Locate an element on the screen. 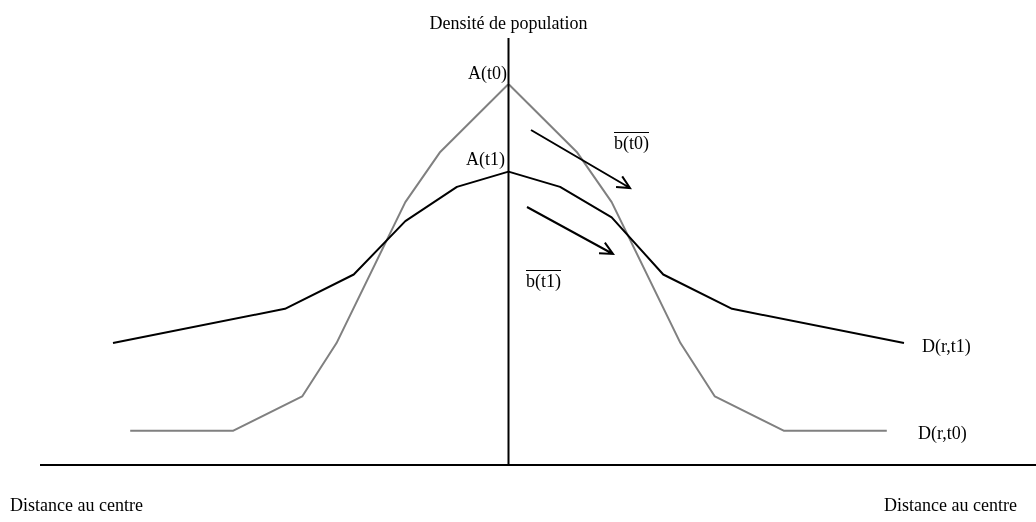 Image resolution: width=1036 pixels, height=522 pixels. series-label: D(r,t1) is located at coordinates (946, 346).